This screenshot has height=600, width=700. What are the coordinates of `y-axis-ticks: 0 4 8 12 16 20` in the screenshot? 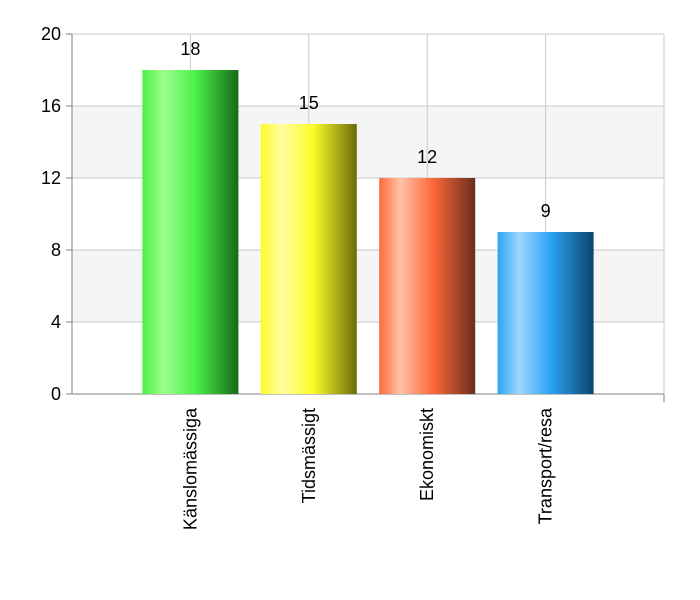 It's located at (56, 214).